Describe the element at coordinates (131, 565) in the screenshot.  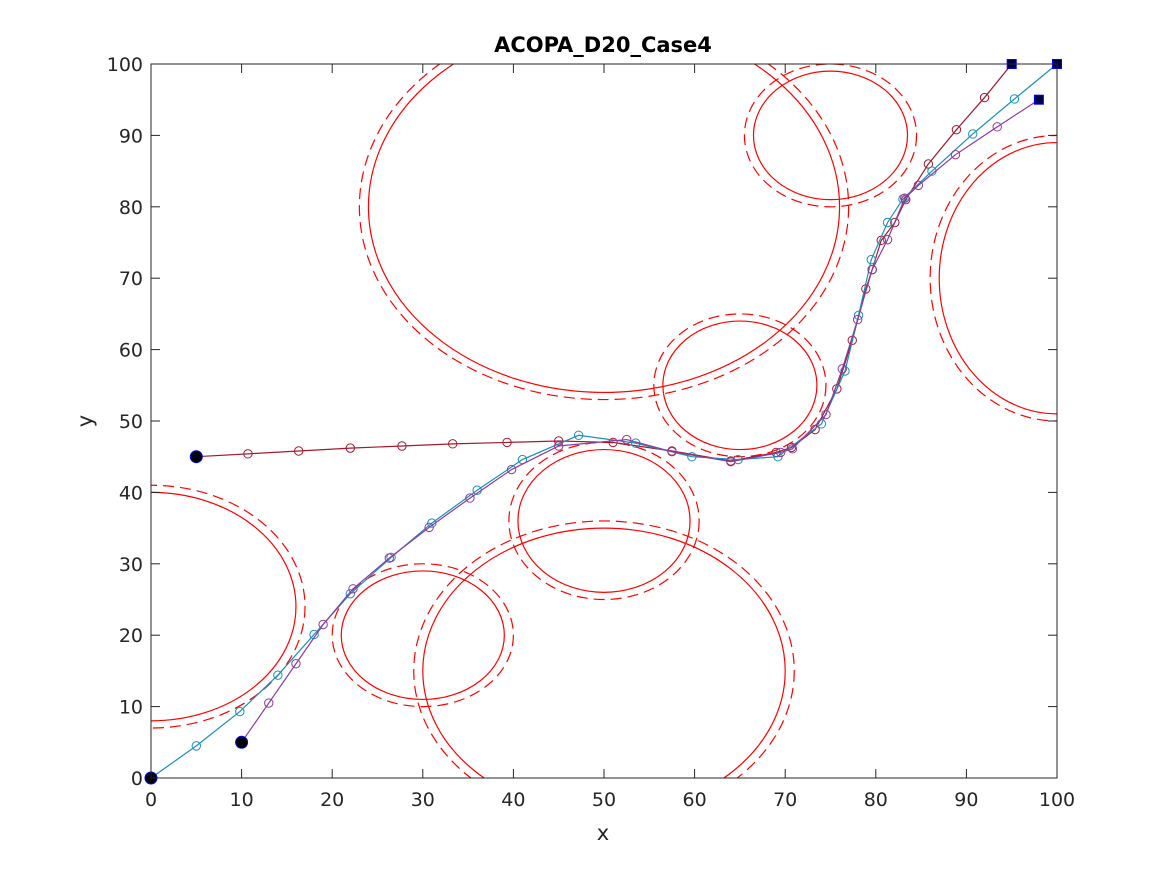
I see `y-tick-label: 30` at that location.